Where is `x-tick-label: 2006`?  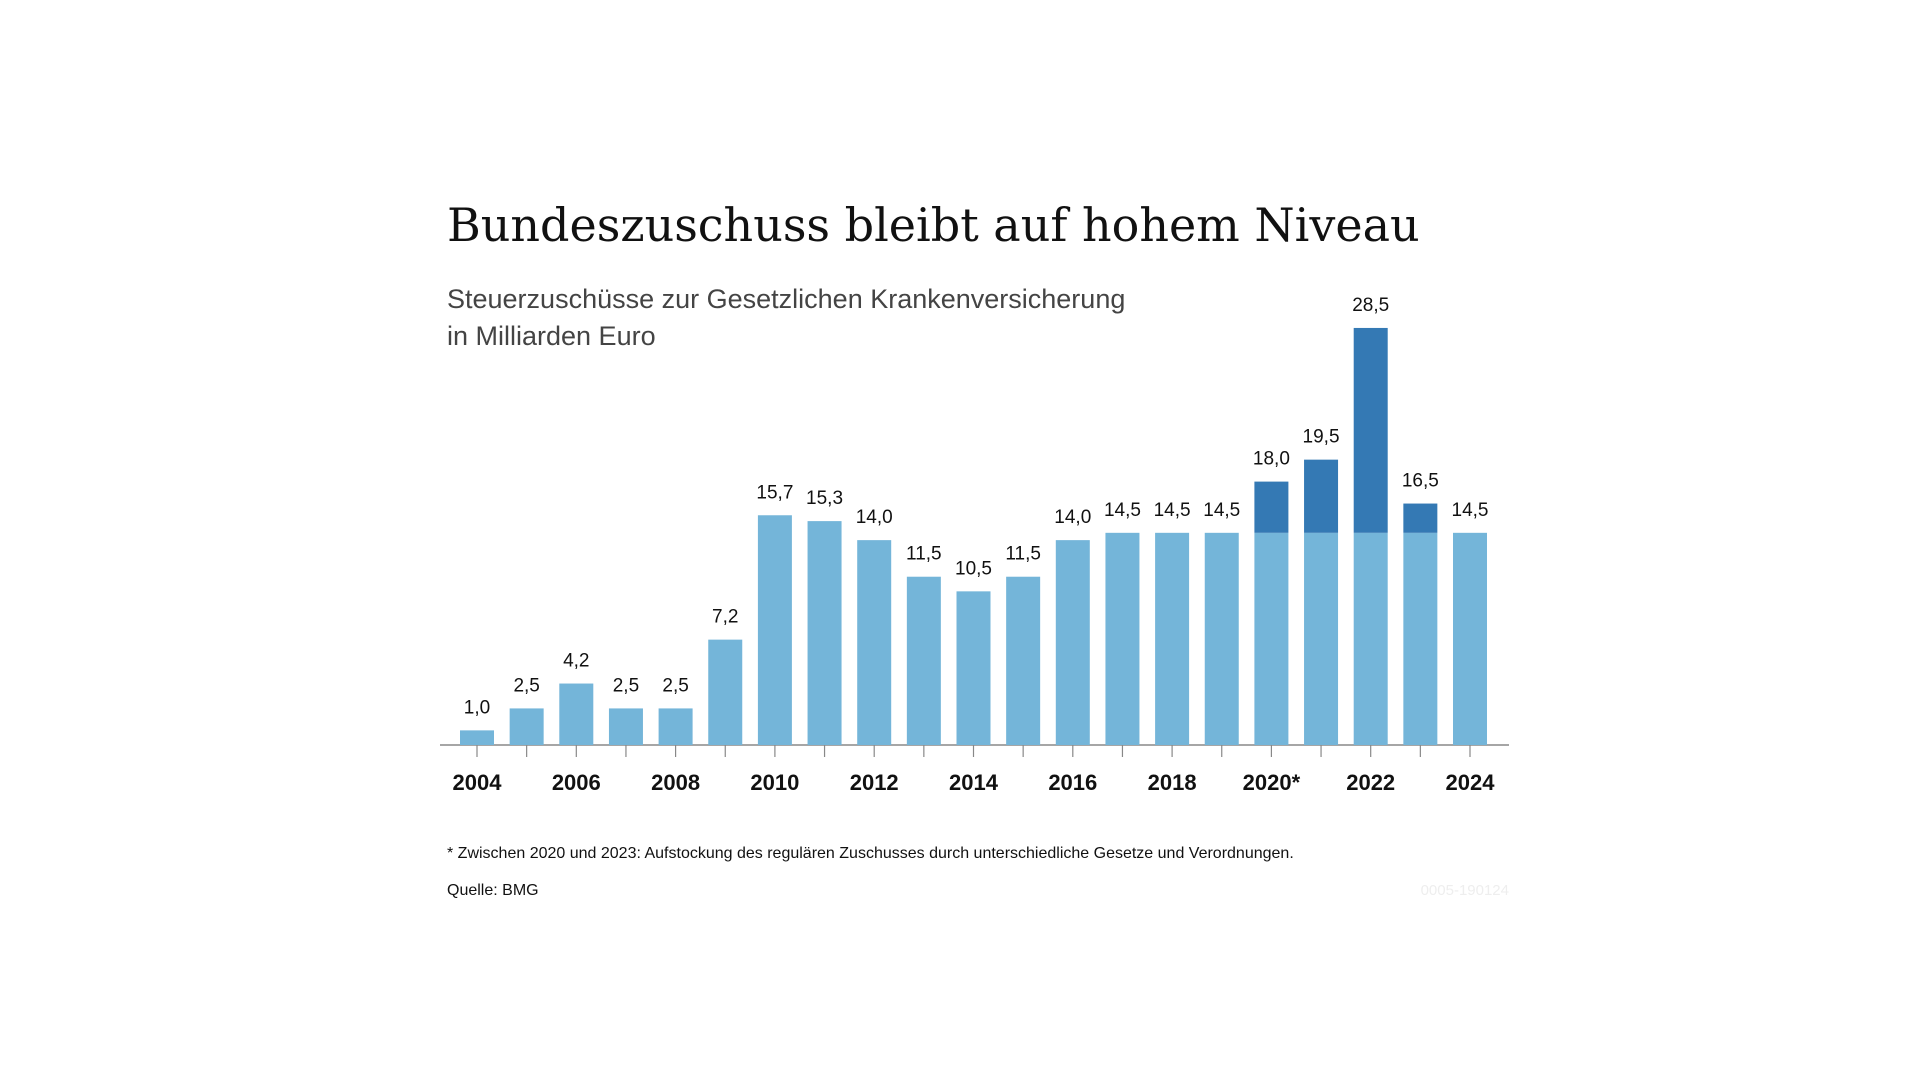 x-tick-label: 2006 is located at coordinates (576, 782).